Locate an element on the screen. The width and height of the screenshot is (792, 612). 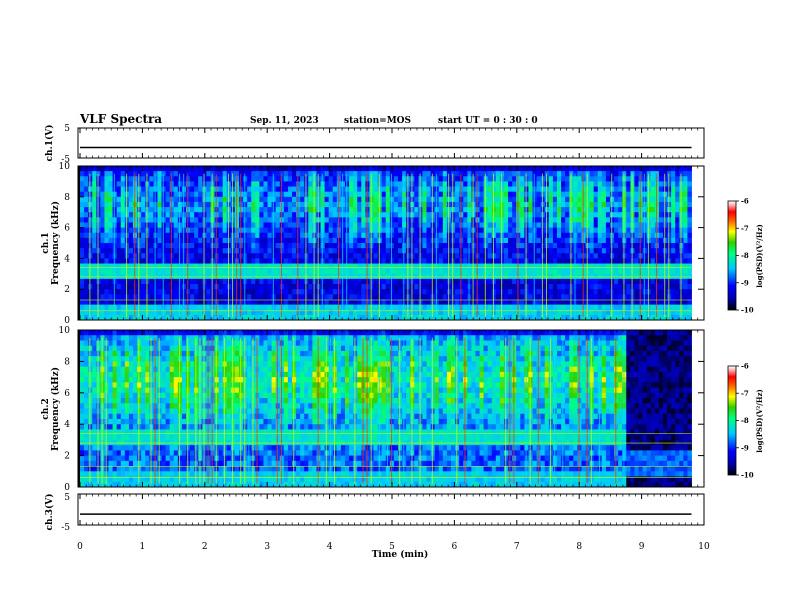
start-time-label: start UT = 0 : 30 : 0 is located at coordinates (488, 121).